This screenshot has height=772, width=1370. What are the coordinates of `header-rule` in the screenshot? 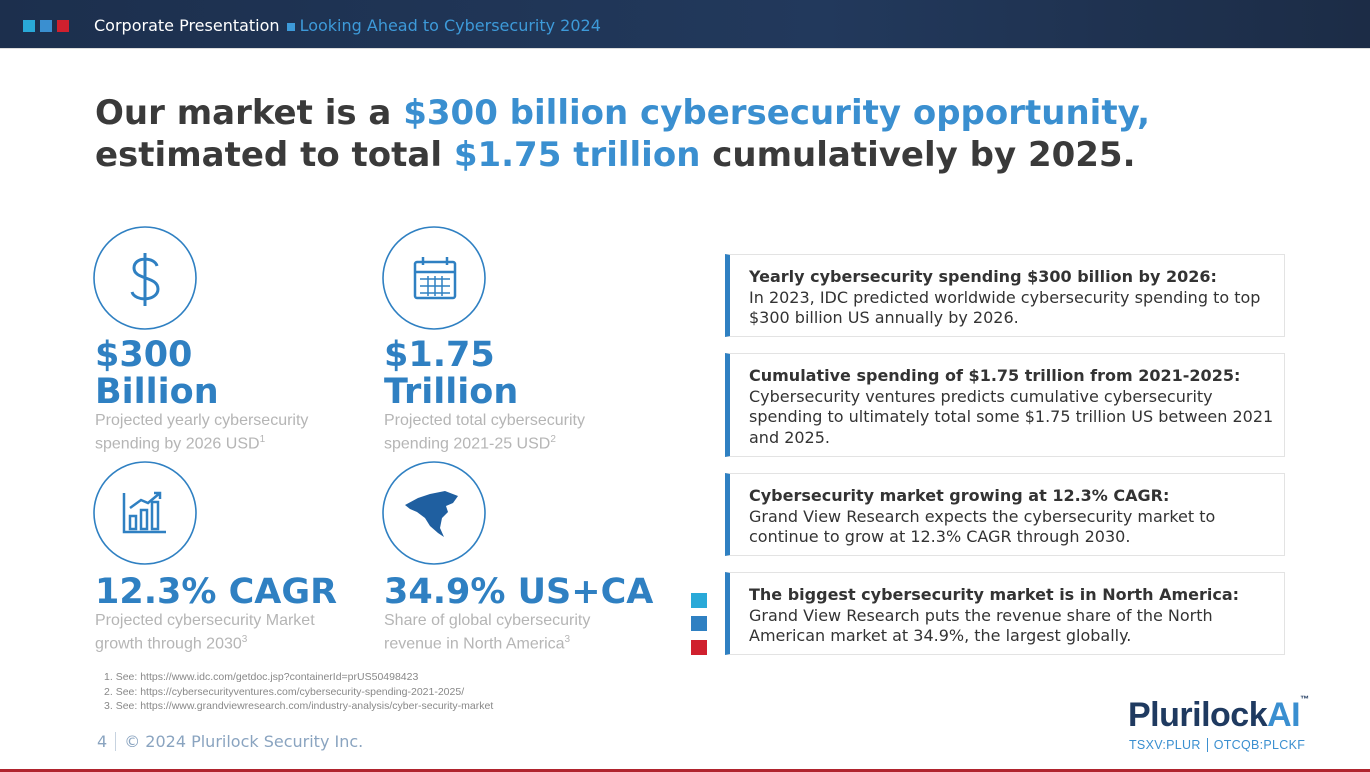 It's located at (685, 48).